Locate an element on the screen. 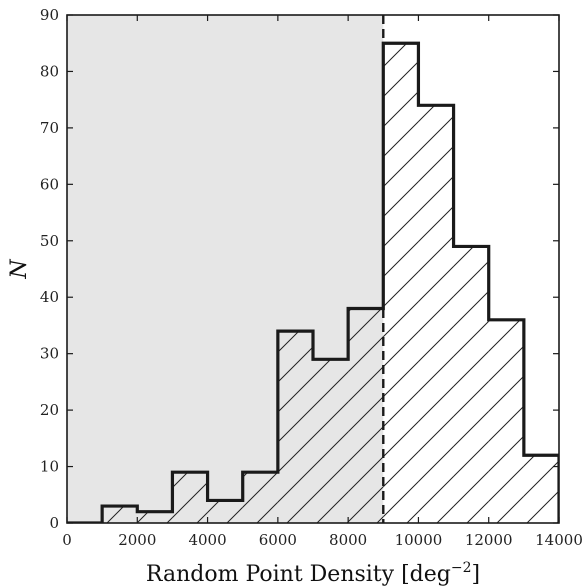 The height and width of the screenshot is (587, 588). x-tick-label-6: 12000 is located at coordinates (489, 540).